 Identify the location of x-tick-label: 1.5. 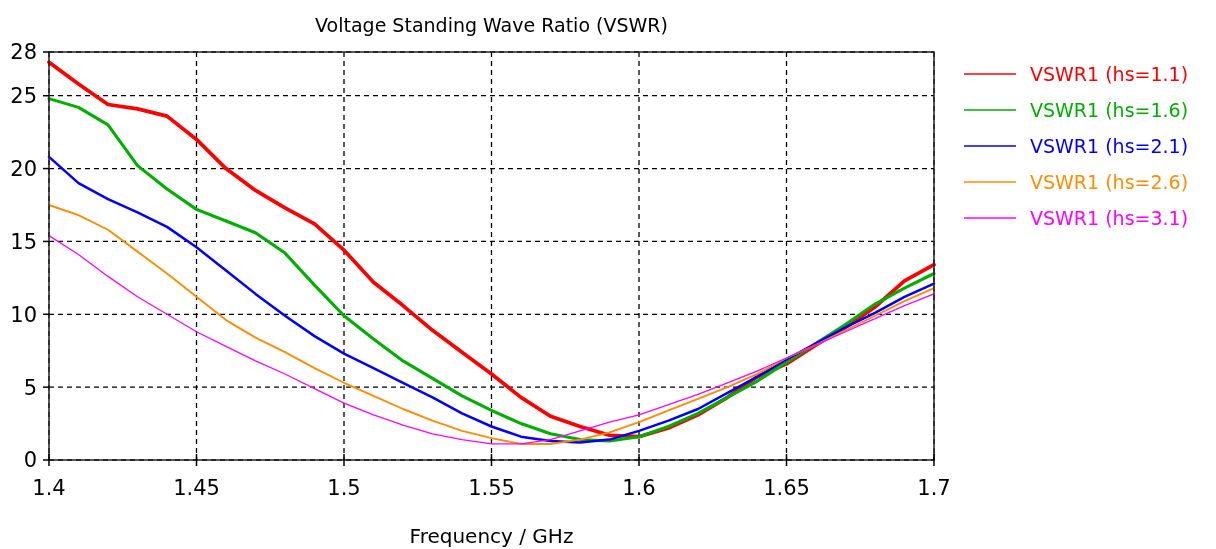
(344, 488).